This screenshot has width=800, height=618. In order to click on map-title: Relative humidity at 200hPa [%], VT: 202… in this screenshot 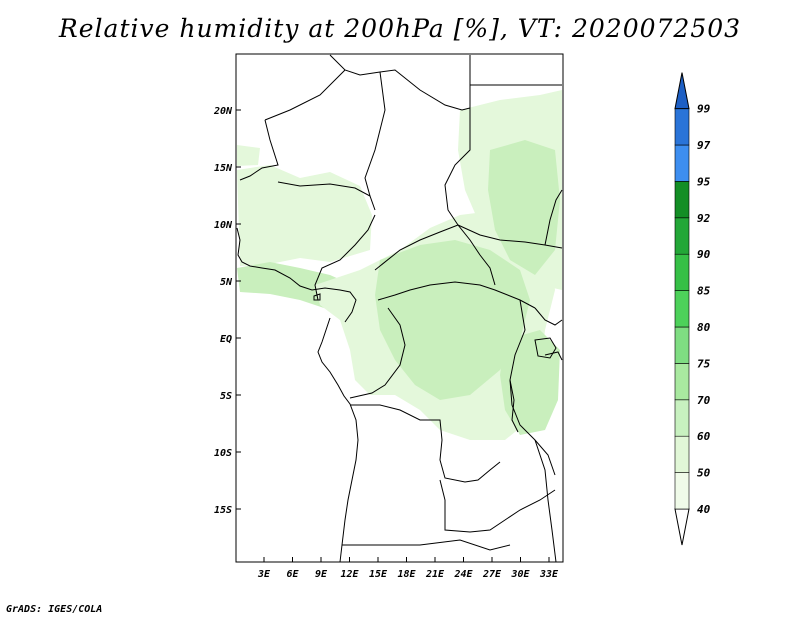, I will do `click(400, 28)`.